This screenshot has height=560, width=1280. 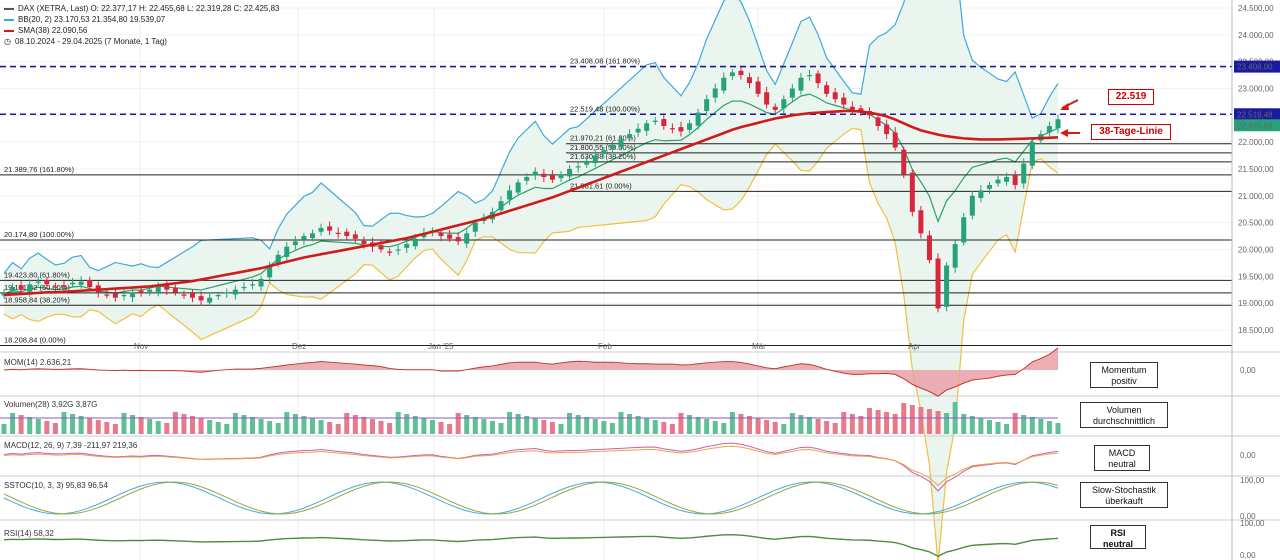 What do you see at coordinates (603, 156) in the screenshot?
I see `fib-label: 21.630,88 (38.20%)` at bounding box center [603, 156].